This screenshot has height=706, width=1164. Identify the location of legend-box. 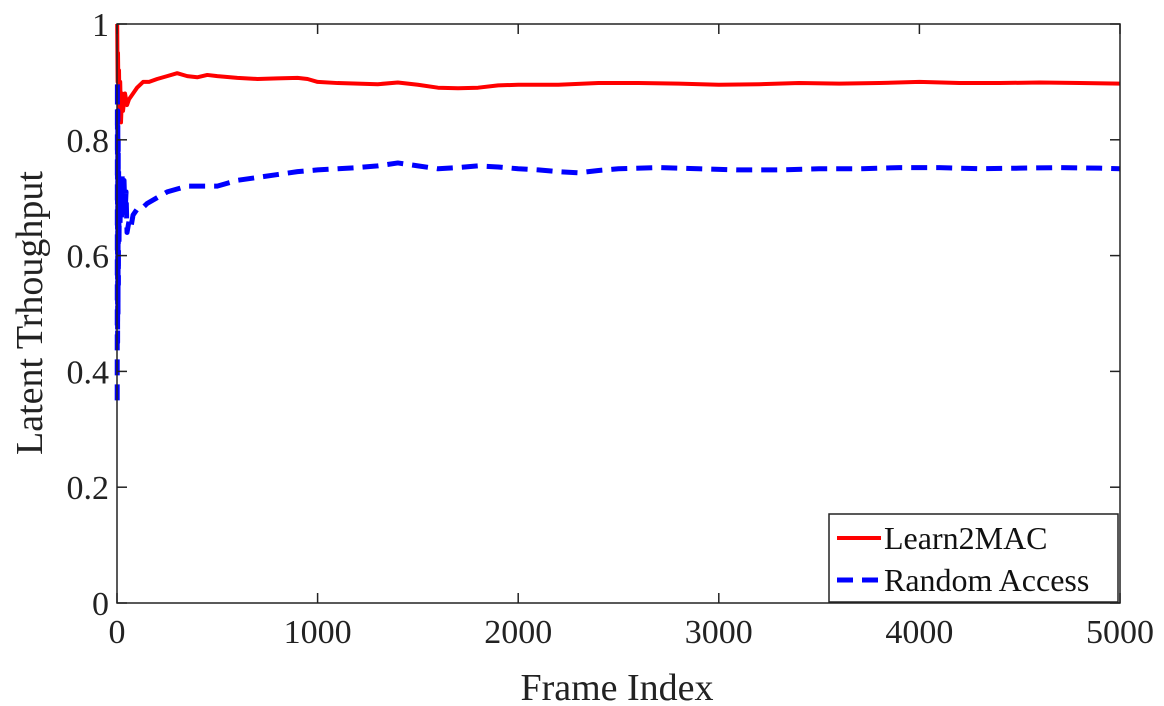
(973, 558).